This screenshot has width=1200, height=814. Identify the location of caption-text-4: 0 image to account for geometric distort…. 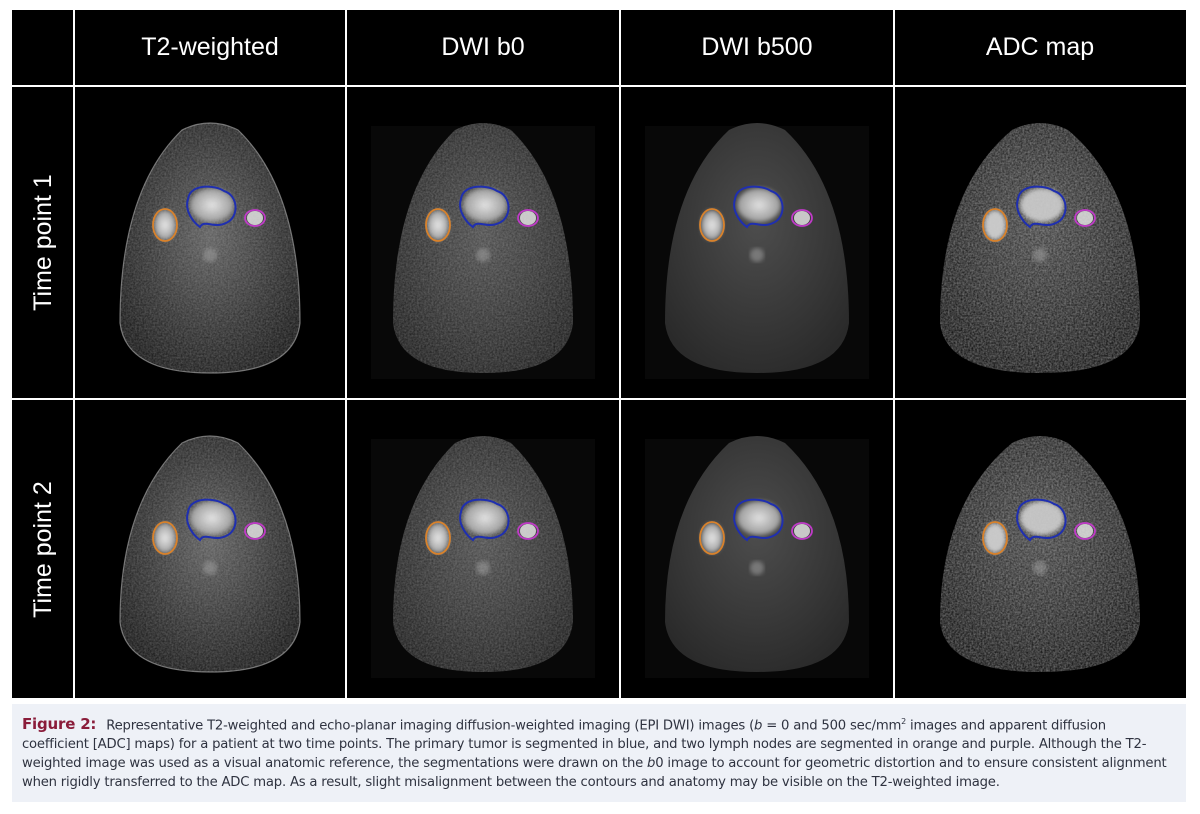
(594, 773).